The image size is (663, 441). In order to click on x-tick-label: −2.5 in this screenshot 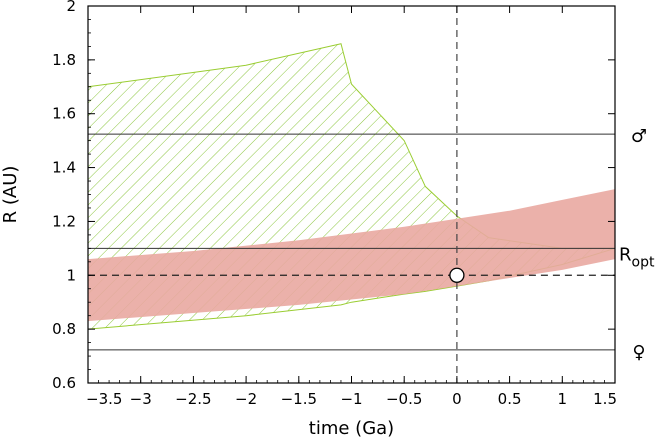, I will do `click(193, 399)`.